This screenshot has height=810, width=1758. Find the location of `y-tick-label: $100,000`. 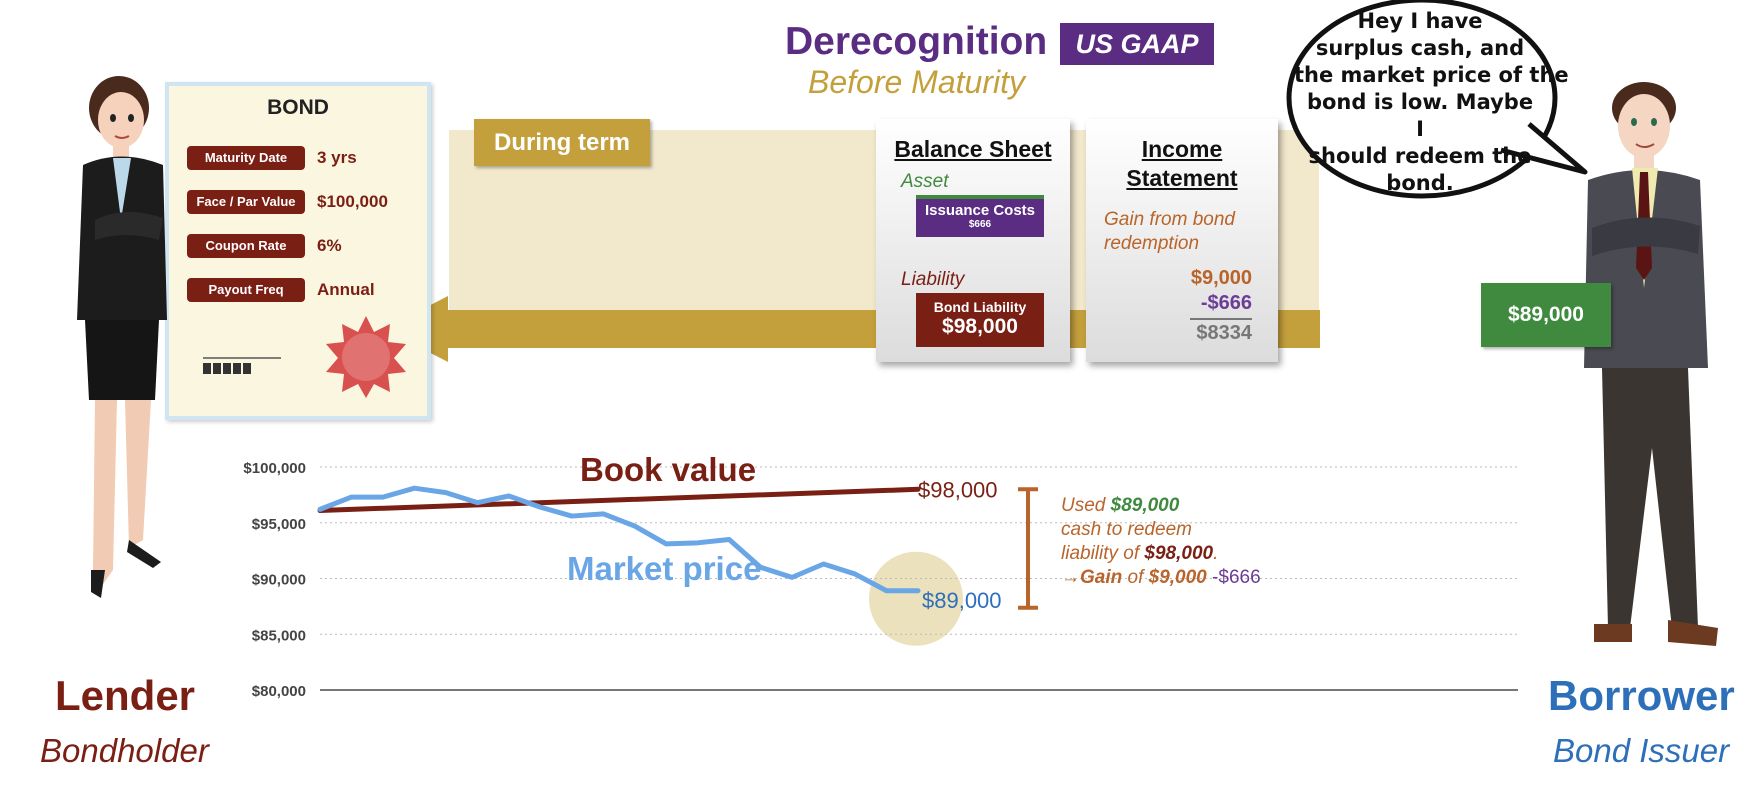

y-tick-label: $100,000 is located at coordinates (274, 468).